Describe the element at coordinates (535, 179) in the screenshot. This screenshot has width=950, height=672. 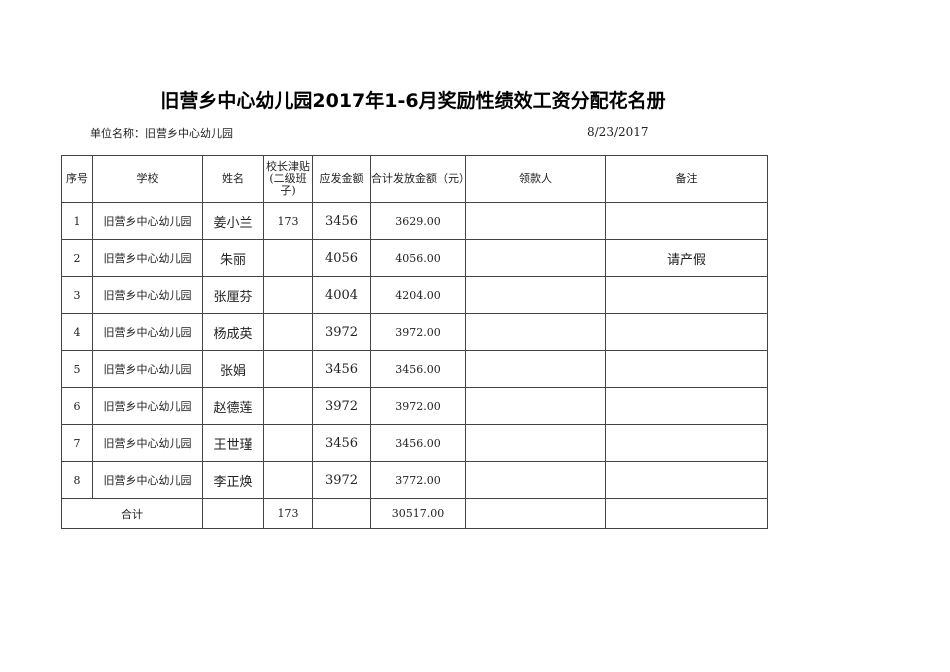
I see `header-recipient: 领款人` at that location.